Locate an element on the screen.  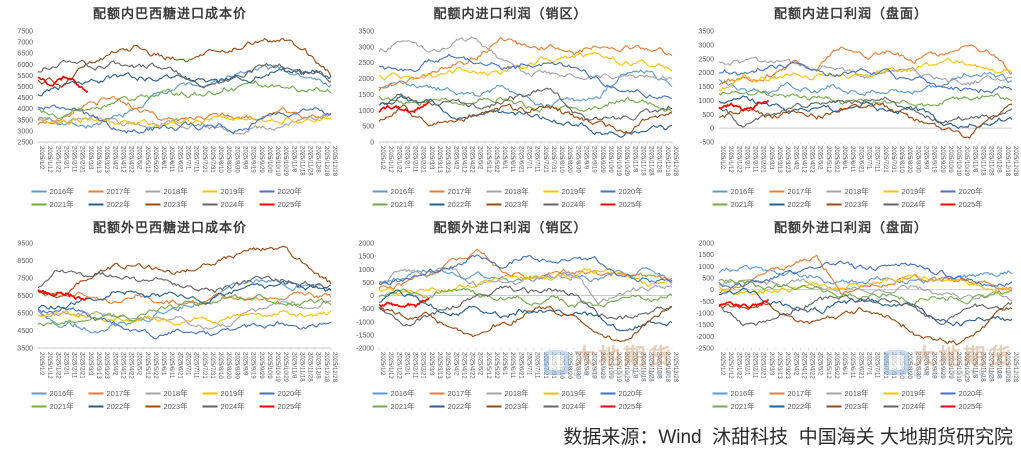
x-axis-tick-label: 2025/1/2 is located at coordinates (41, 364).